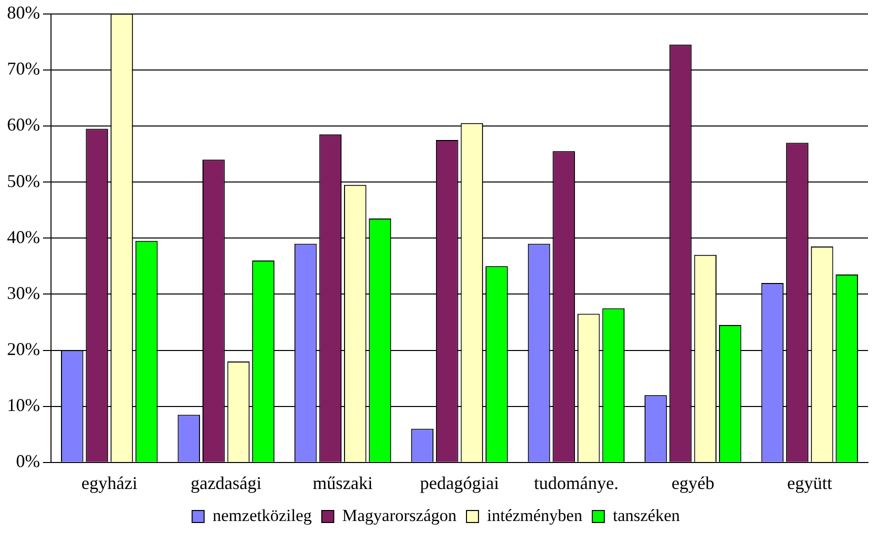 This screenshot has width=878, height=539. I want to click on y-tick-label: 60%, so click(23, 124).